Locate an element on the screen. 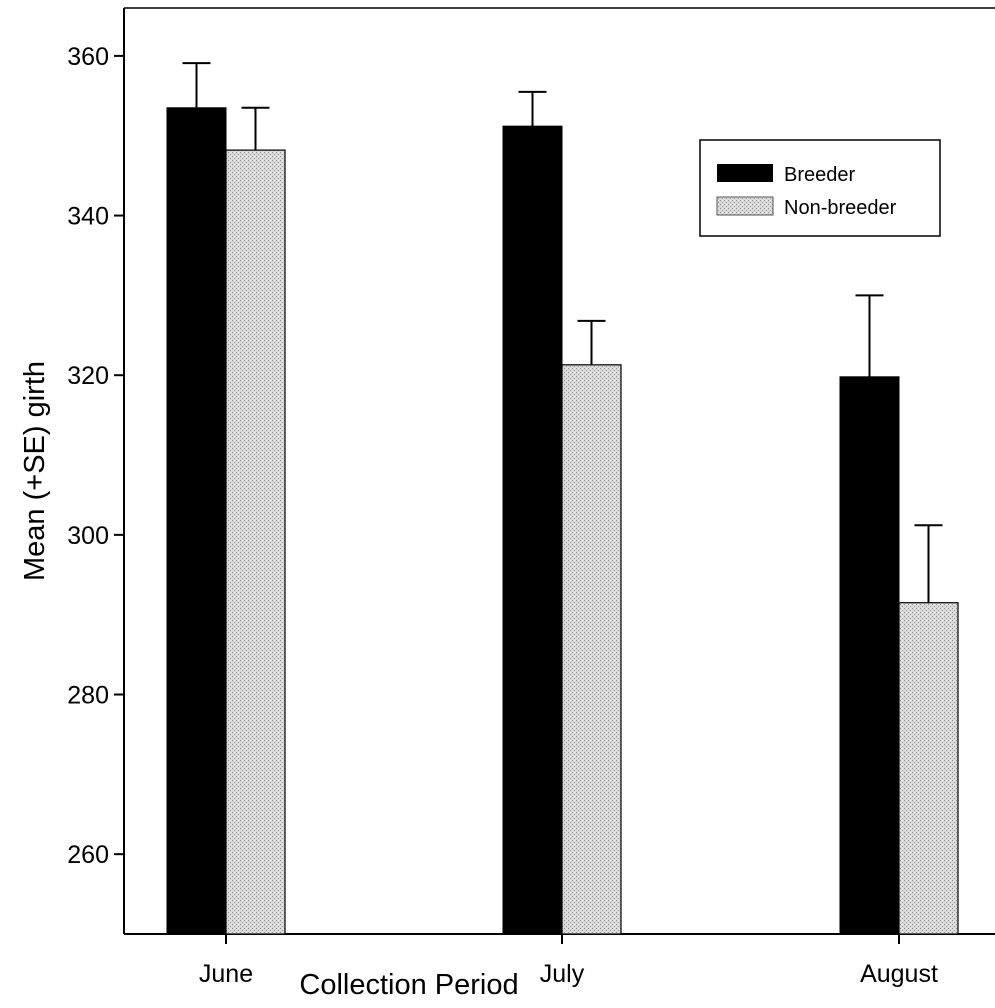 Image resolution: width=995 pixels, height=1008 pixels. y-tick-label: 320 is located at coordinates (88, 376).